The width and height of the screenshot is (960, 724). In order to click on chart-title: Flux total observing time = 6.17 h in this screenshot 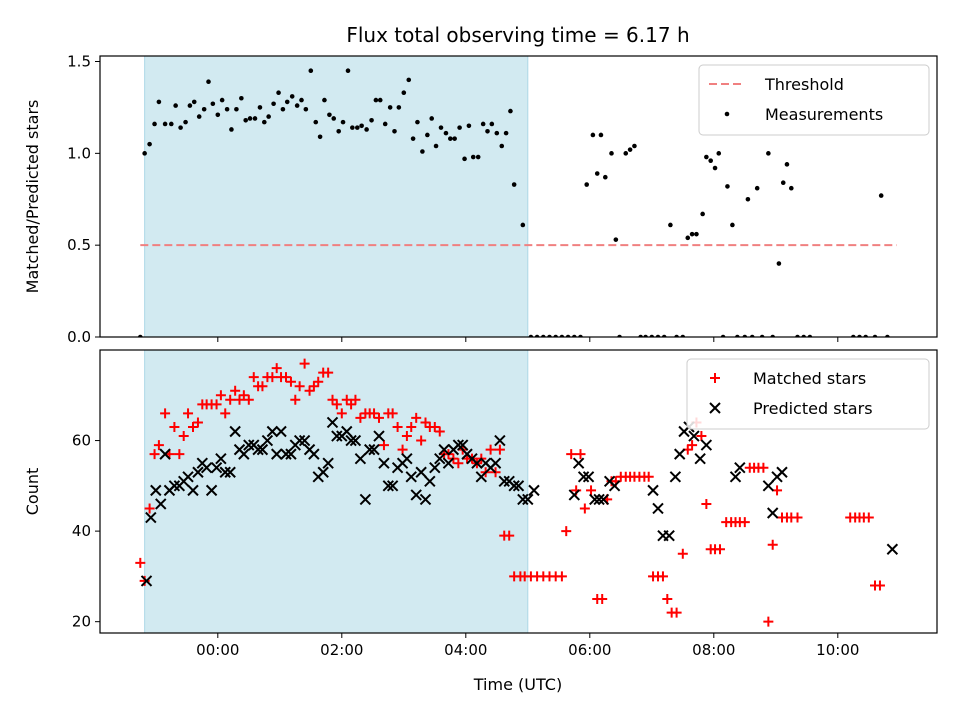, I will do `click(517, 35)`.